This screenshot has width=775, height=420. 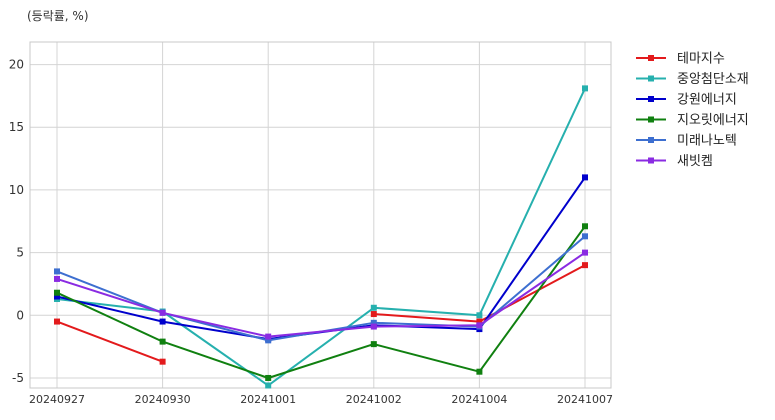 I want to click on legend-label: 새빗켐, so click(x=695, y=161).